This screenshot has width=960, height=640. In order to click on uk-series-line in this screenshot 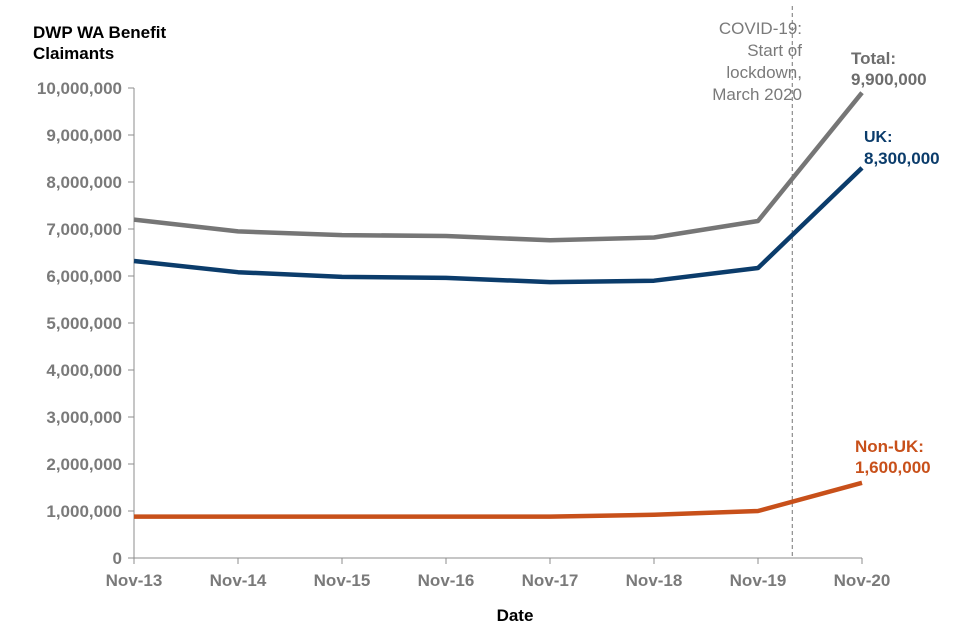, I will do `click(498, 225)`.